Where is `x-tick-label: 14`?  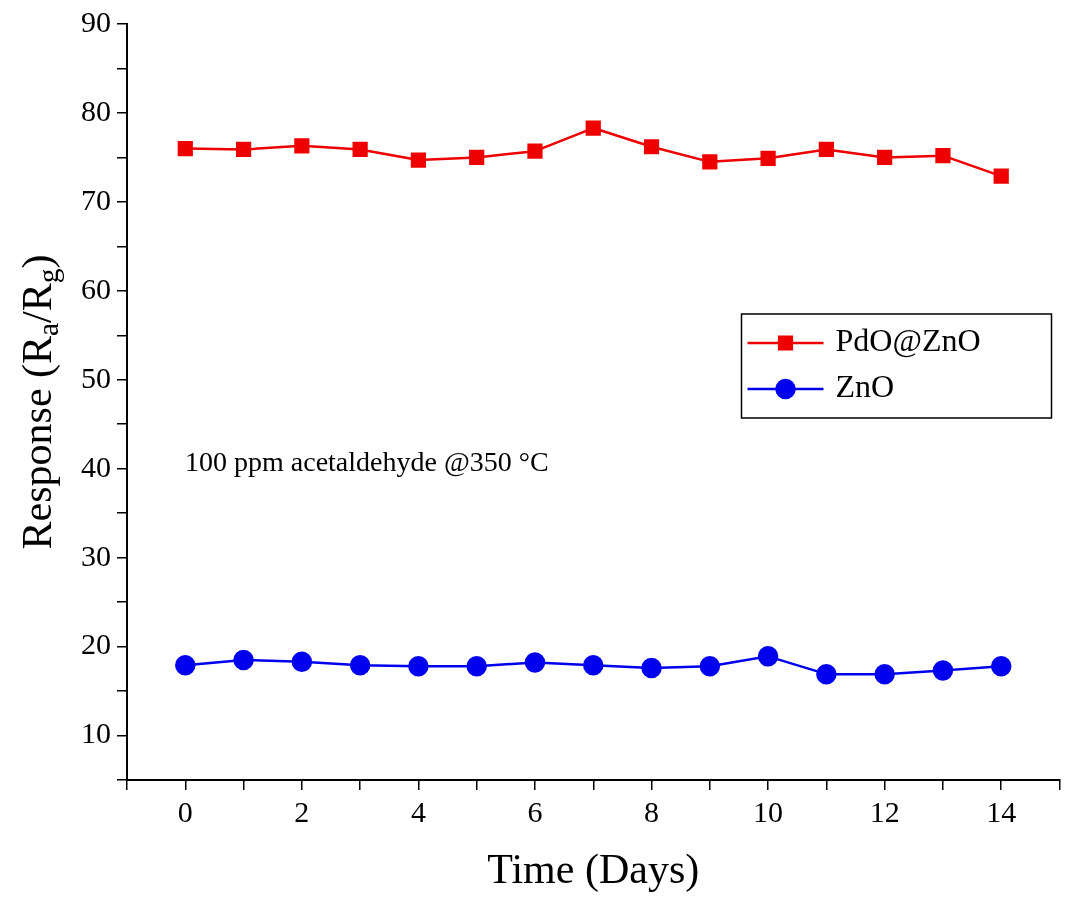
x-tick-label: 14 is located at coordinates (1001, 811).